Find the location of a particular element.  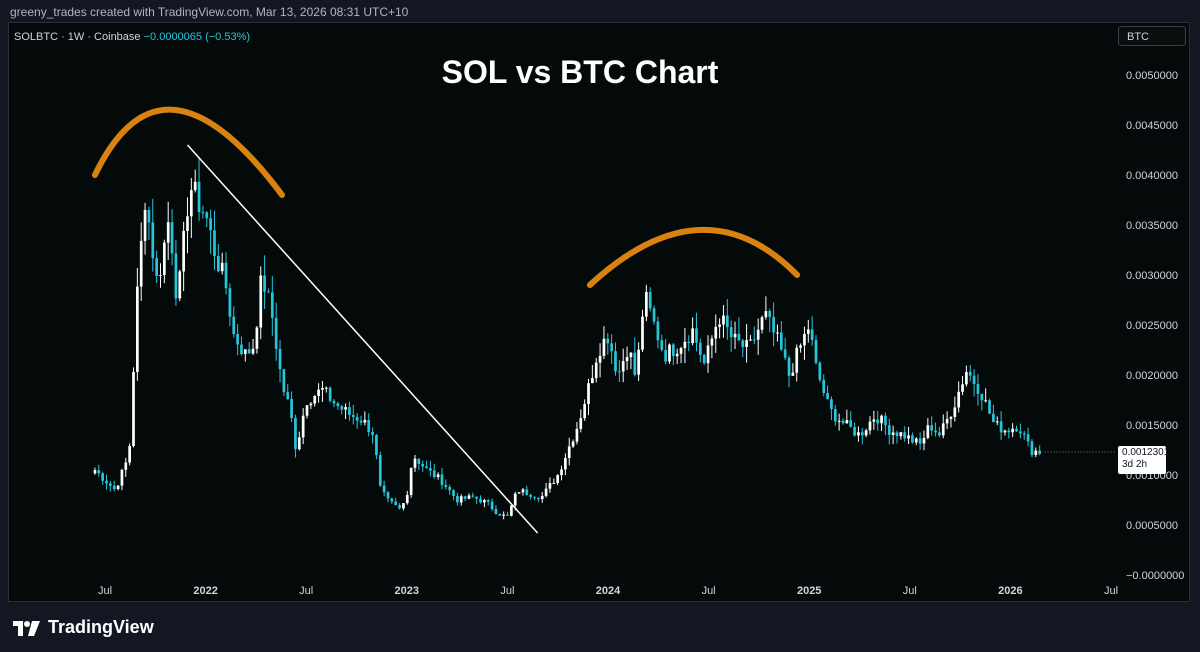

y-tick-label: 0.0030000 is located at coordinates (1152, 276).